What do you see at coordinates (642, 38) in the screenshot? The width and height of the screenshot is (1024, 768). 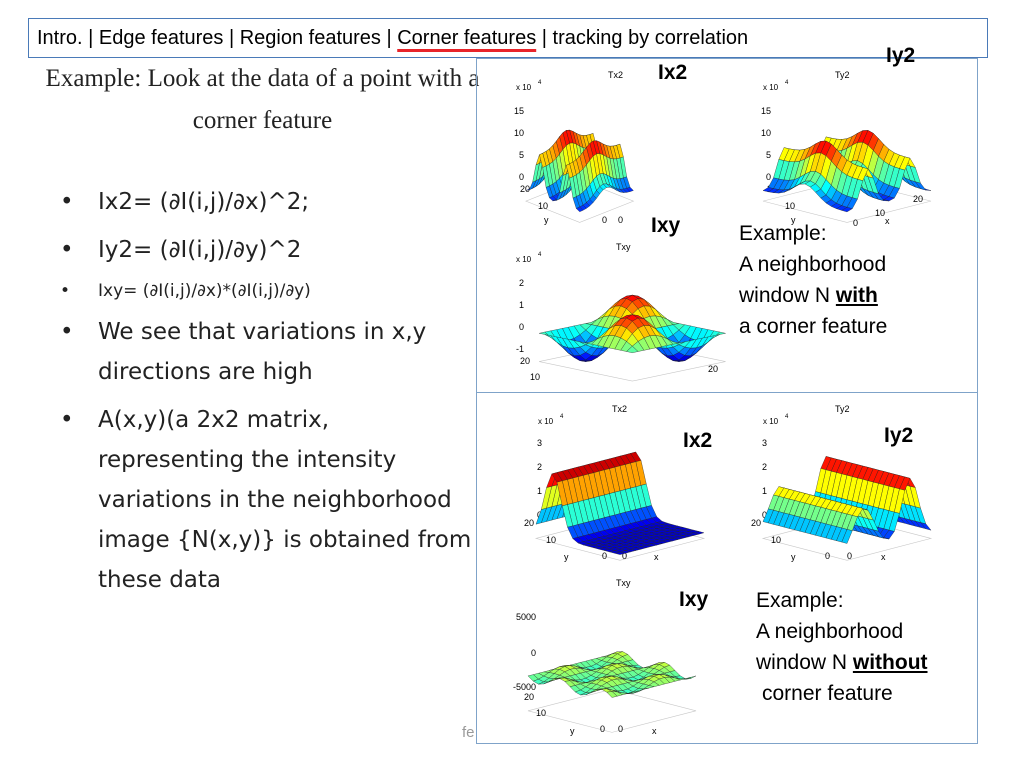 I see `nav-suffix: | tracking by correlation` at bounding box center [642, 38].